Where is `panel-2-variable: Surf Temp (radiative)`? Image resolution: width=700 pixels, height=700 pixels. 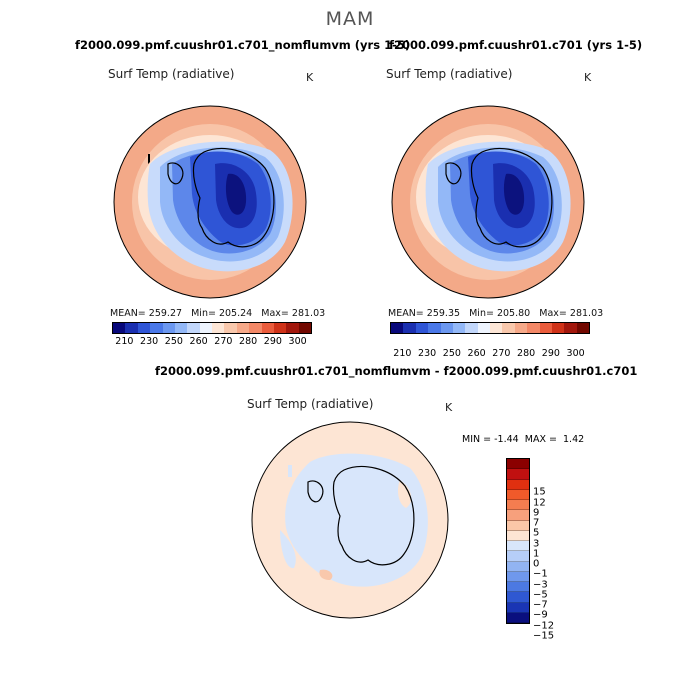 panel-2-variable: Surf Temp (radiative) is located at coordinates (449, 74).